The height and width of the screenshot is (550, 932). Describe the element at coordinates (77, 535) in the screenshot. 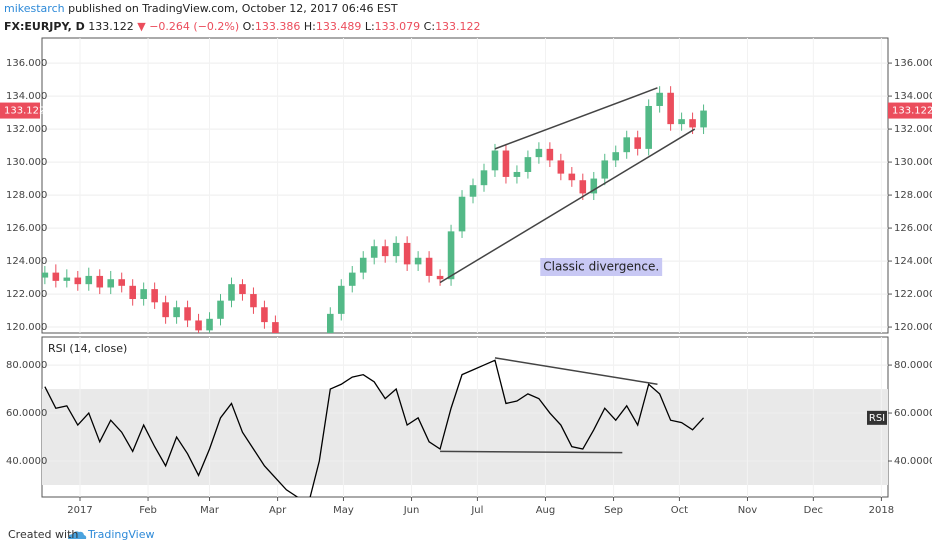

I see `footer-logo` at that location.